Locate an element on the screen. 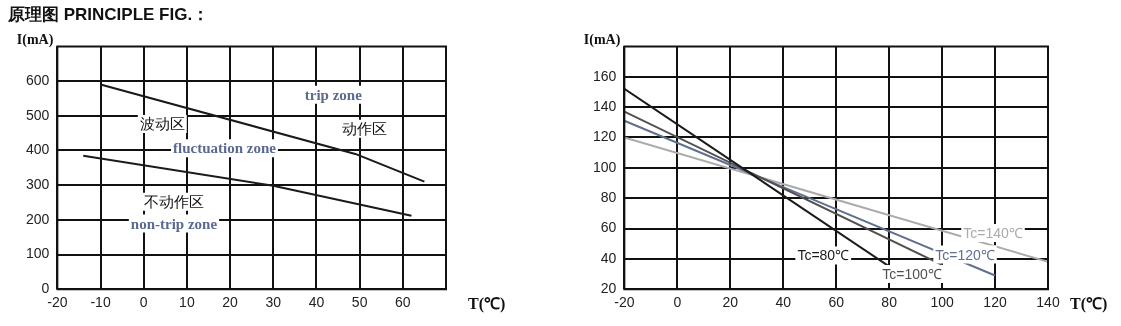 Image resolution: width=1121 pixels, height=326 pixels. annotation: trip zone is located at coordinates (333, 94).